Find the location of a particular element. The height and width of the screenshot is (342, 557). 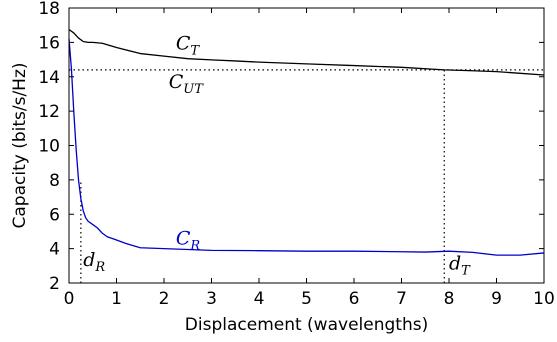

x-tick-label: 8 is located at coordinates (449, 299).